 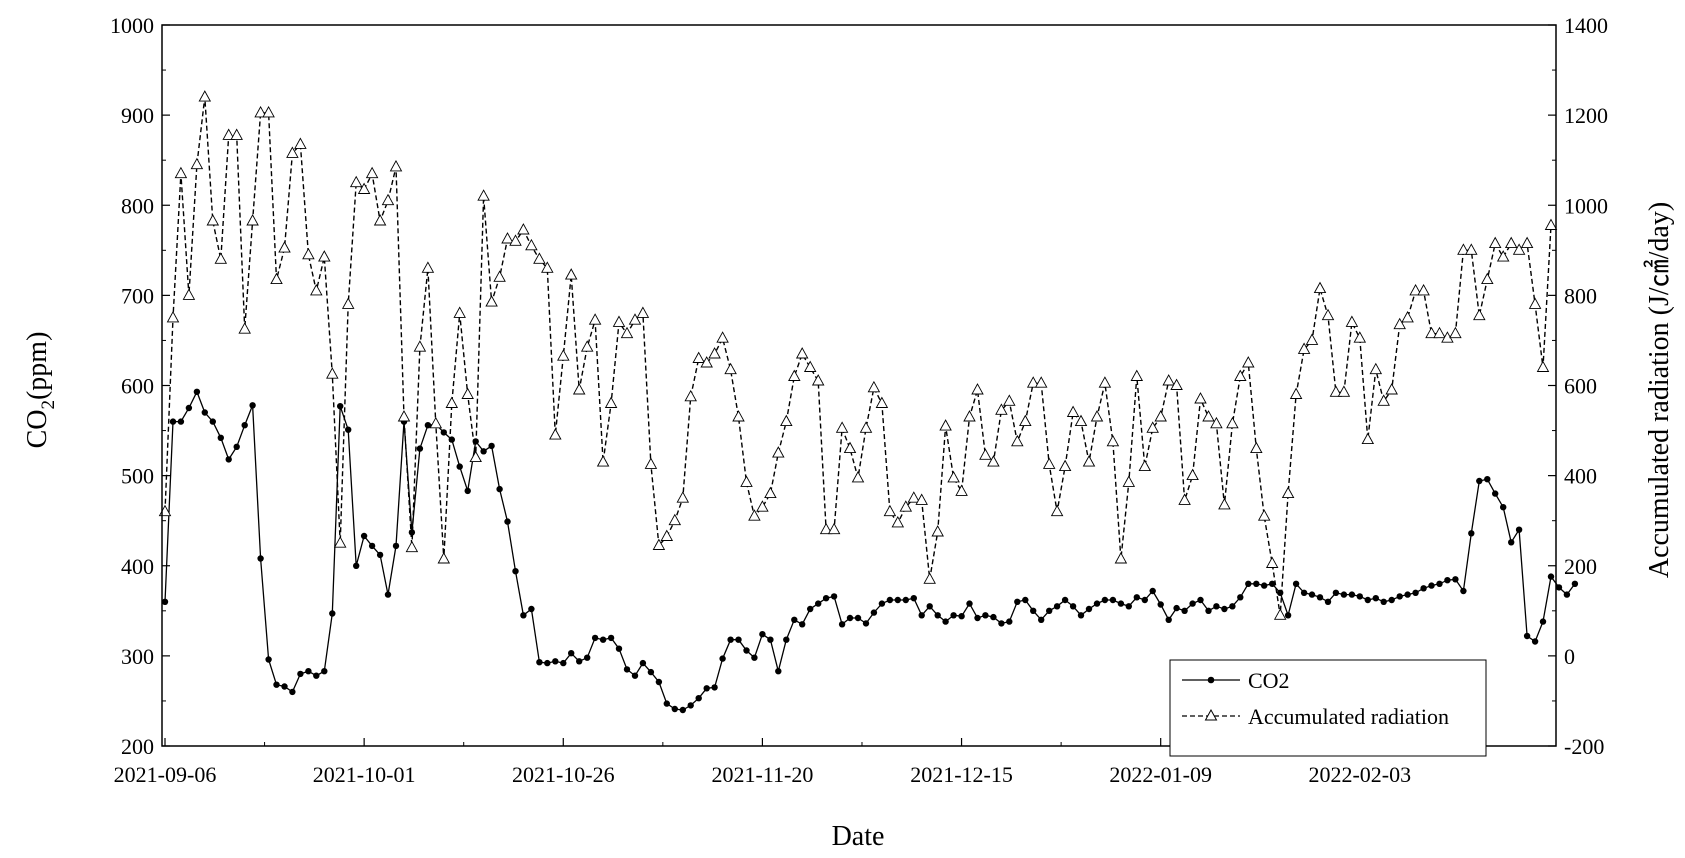 What do you see at coordinates (1160, 774) in the screenshot?
I see `x-tick-label: 2022-01-09` at bounding box center [1160, 774].